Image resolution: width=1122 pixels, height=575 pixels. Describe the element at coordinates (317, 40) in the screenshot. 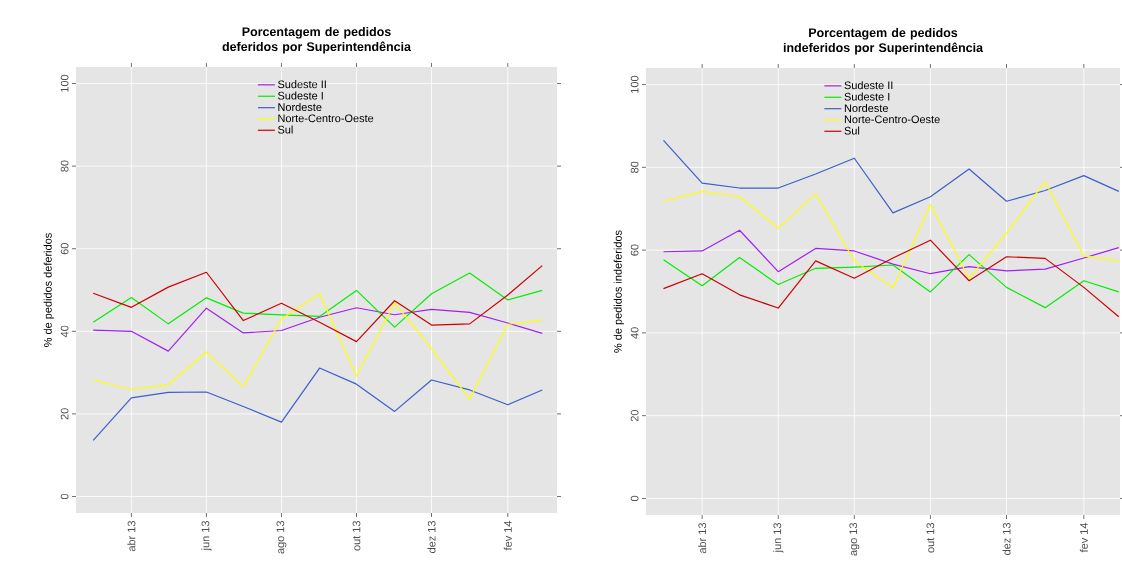

I see `chart-title: Porcentagem de pedidos deferidos por Superintendência` at that location.